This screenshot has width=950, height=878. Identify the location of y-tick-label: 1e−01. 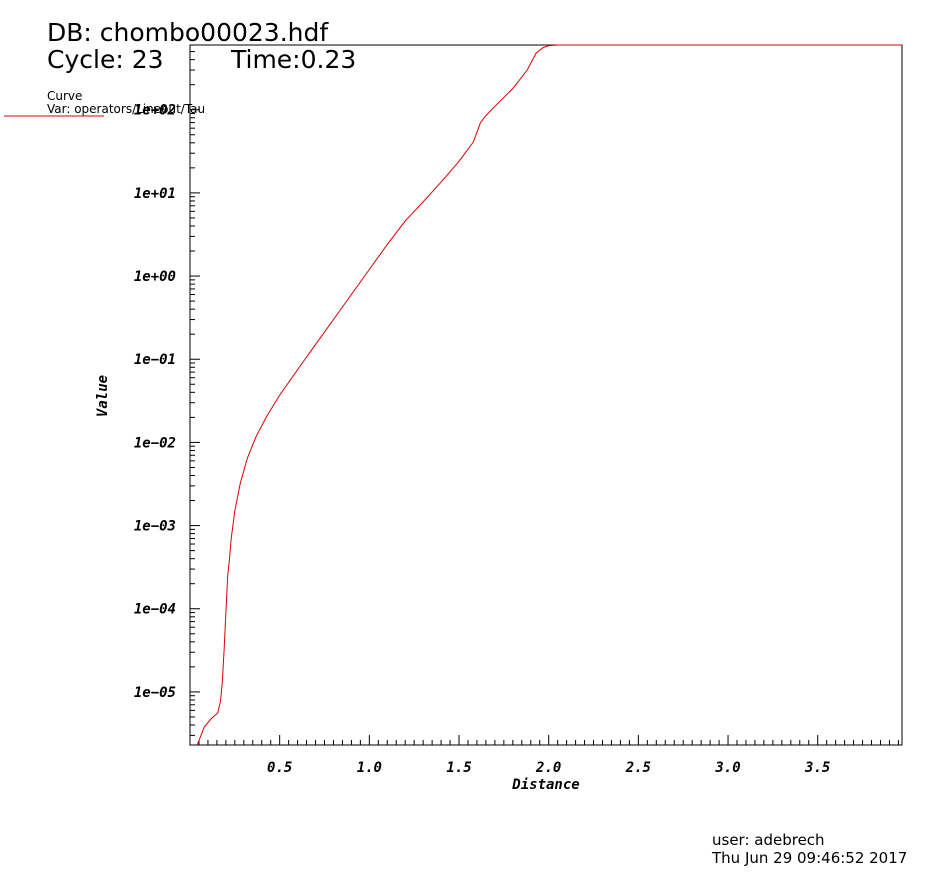
(155, 360).